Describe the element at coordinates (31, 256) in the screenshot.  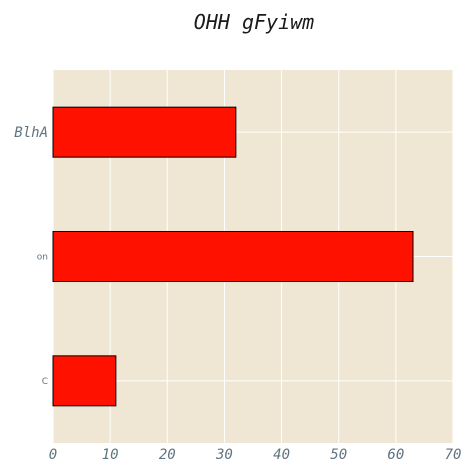
I see `y-axis-ticks: BlhA on C` at that location.